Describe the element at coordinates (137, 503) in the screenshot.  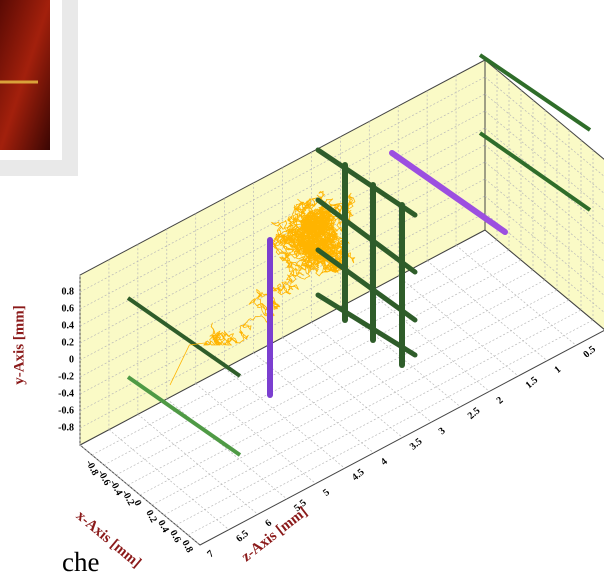
I see `x-tick-label: 0` at that location.